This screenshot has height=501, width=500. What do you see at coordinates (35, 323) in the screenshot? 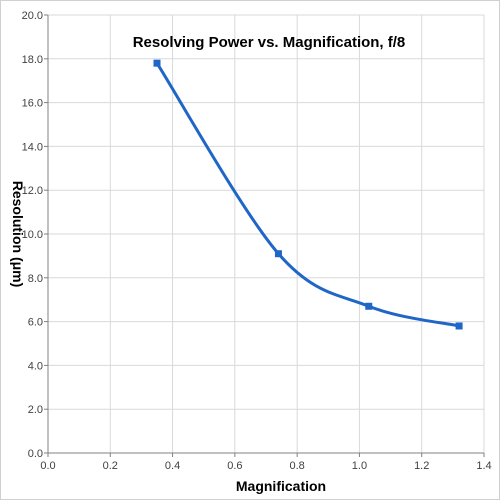
I see `y-tick-label: 6.0` at bounding box center [35, 323].